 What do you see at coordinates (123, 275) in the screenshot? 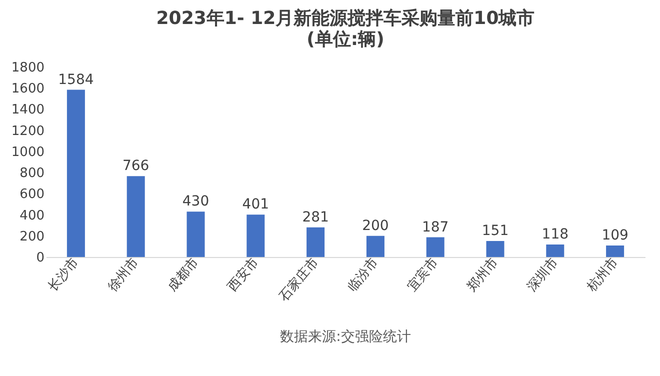
I see `x-tick-label: 徐州市` at bounding box center [123, 275].